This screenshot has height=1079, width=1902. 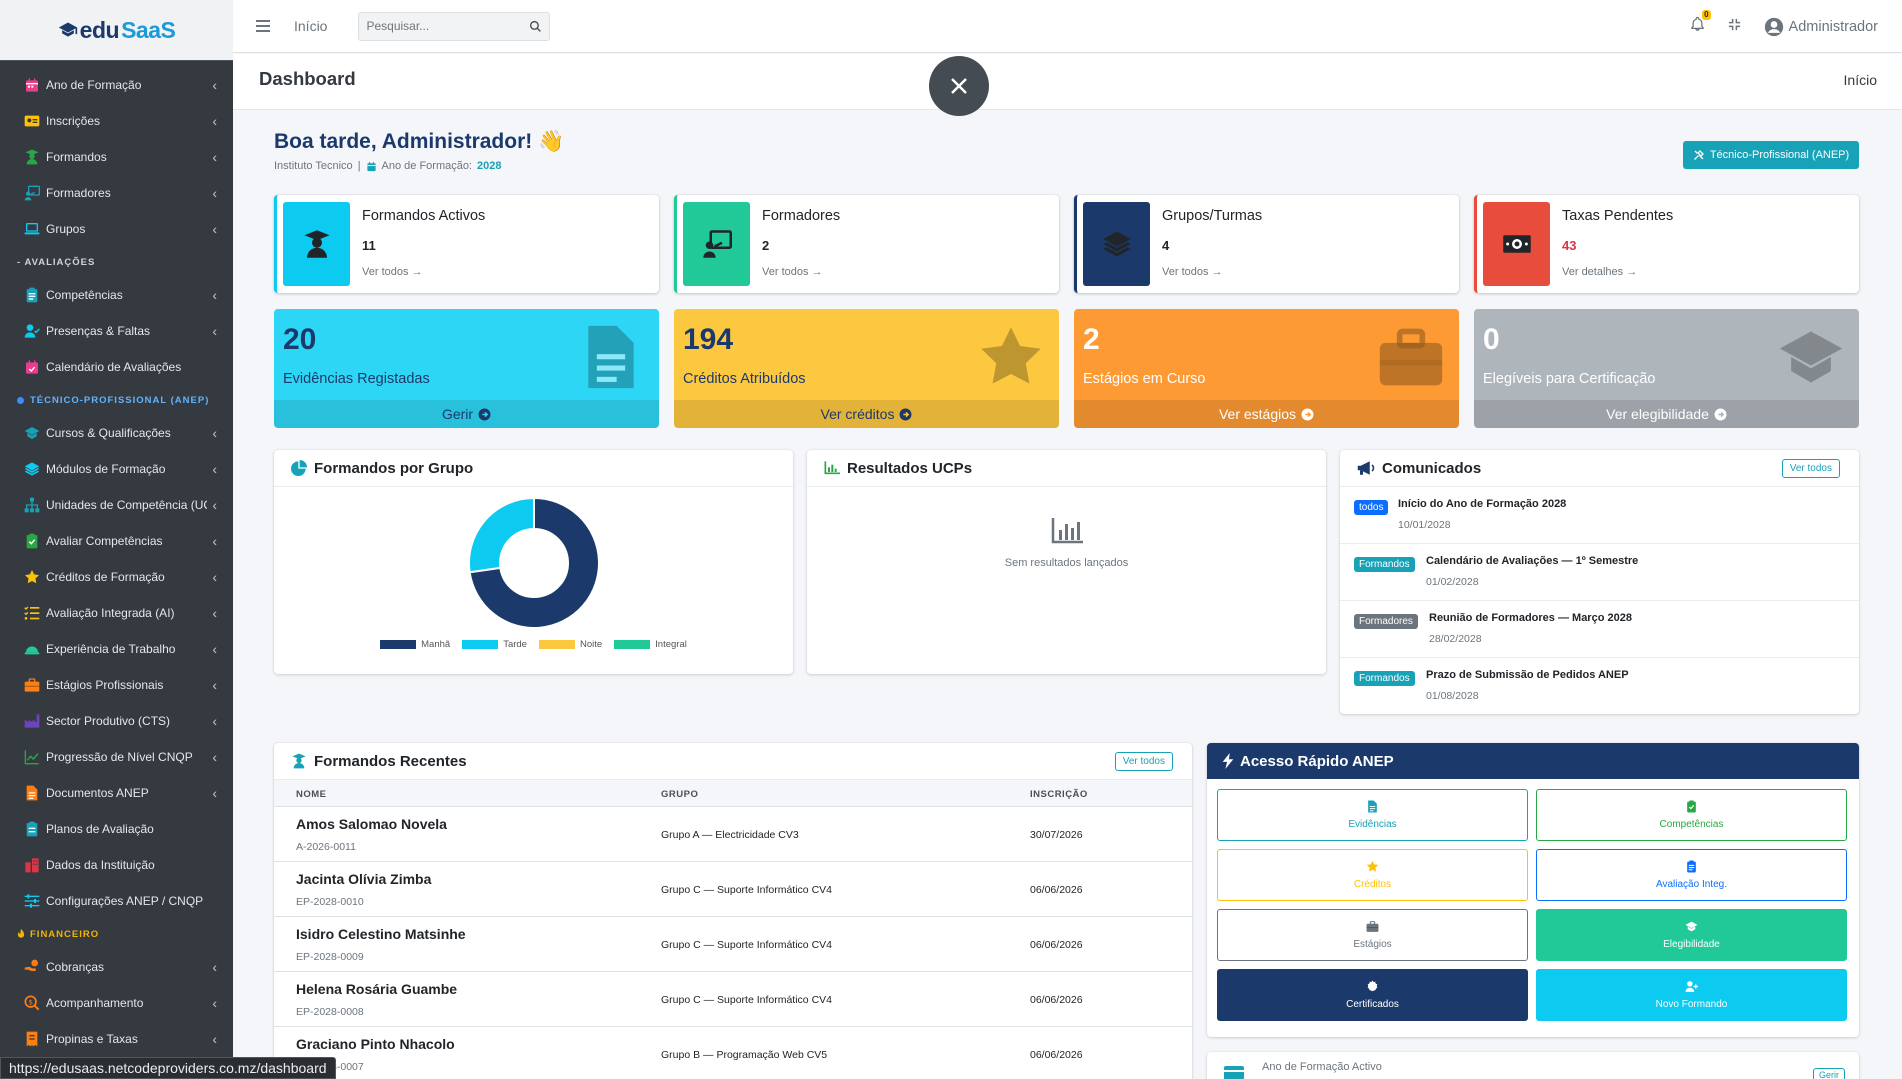 I want to click on sidebar-item-formandos: Formandos ‹, so click(x=116, y=157).